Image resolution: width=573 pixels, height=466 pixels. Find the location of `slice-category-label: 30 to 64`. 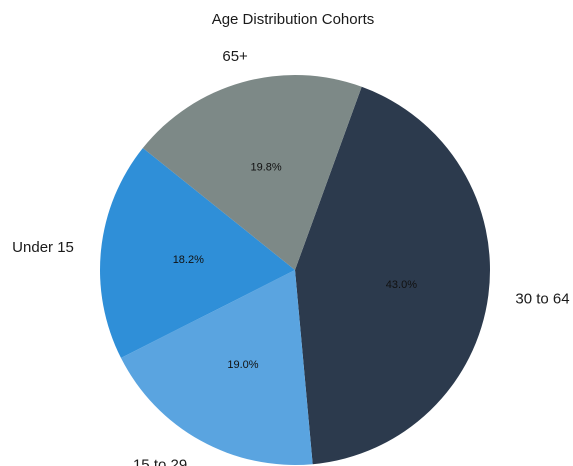

slice-category-label: 30 to 64 is located at coordinates (542, 299).